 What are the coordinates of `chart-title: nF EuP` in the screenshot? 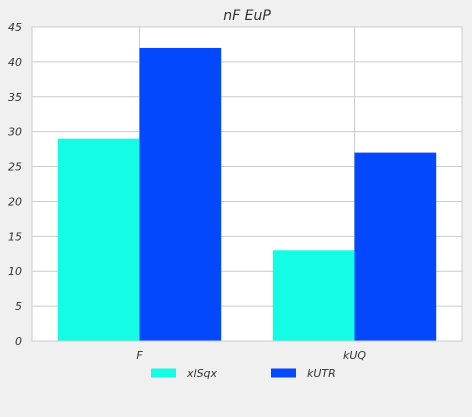 It's located at (247, 16).